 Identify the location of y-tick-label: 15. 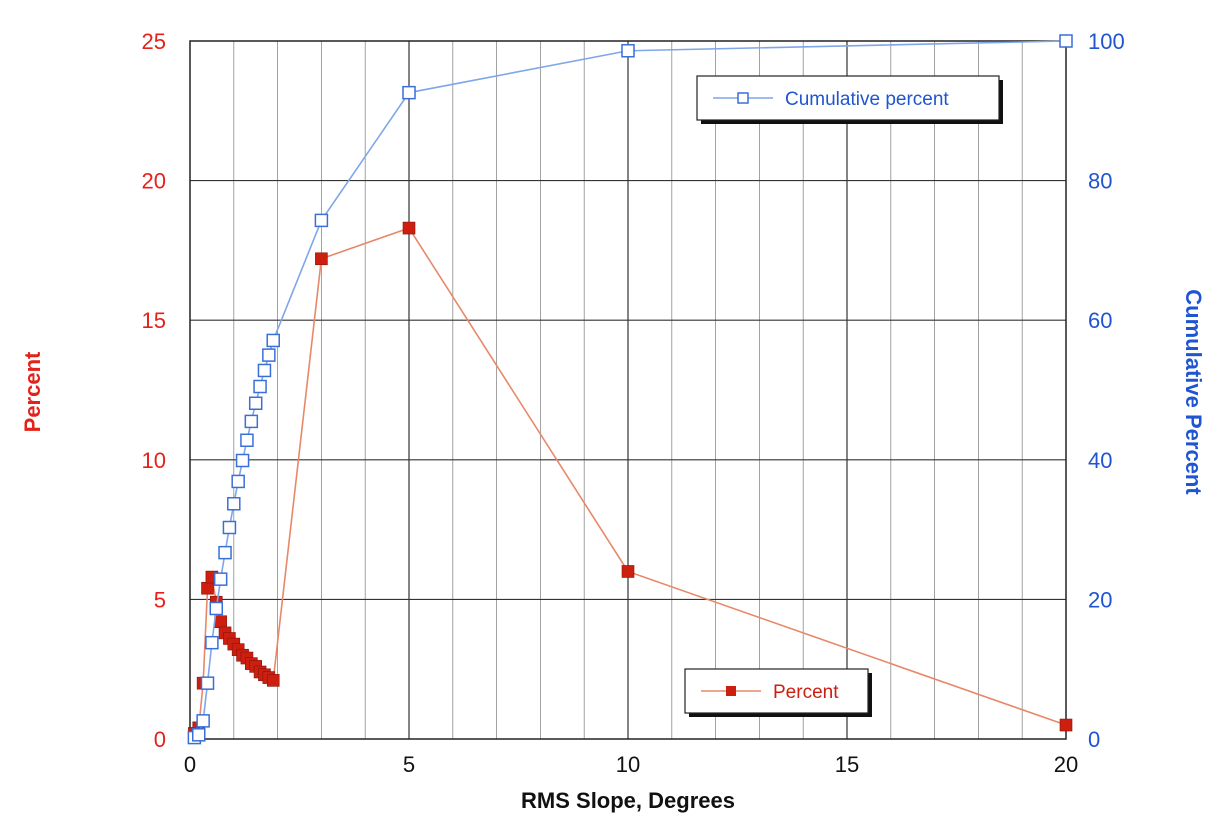
(154, 320).